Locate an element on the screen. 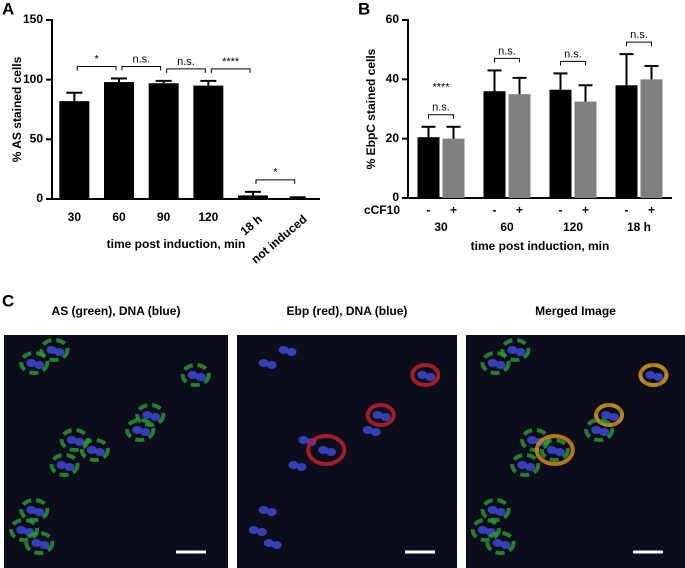 The width and height of the screenshot is (685, 568). image-caption: Merged Image is located at coordinates (575, 311).